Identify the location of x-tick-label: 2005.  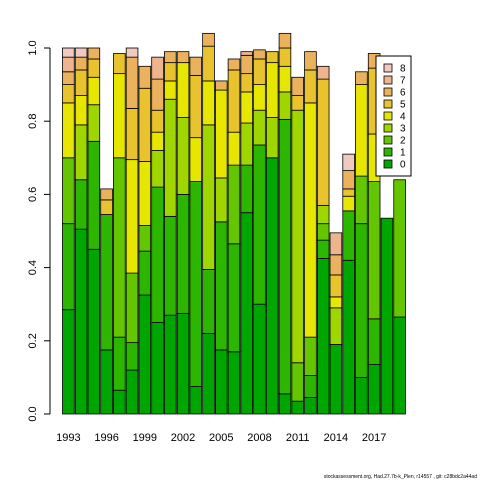
(221, 438).